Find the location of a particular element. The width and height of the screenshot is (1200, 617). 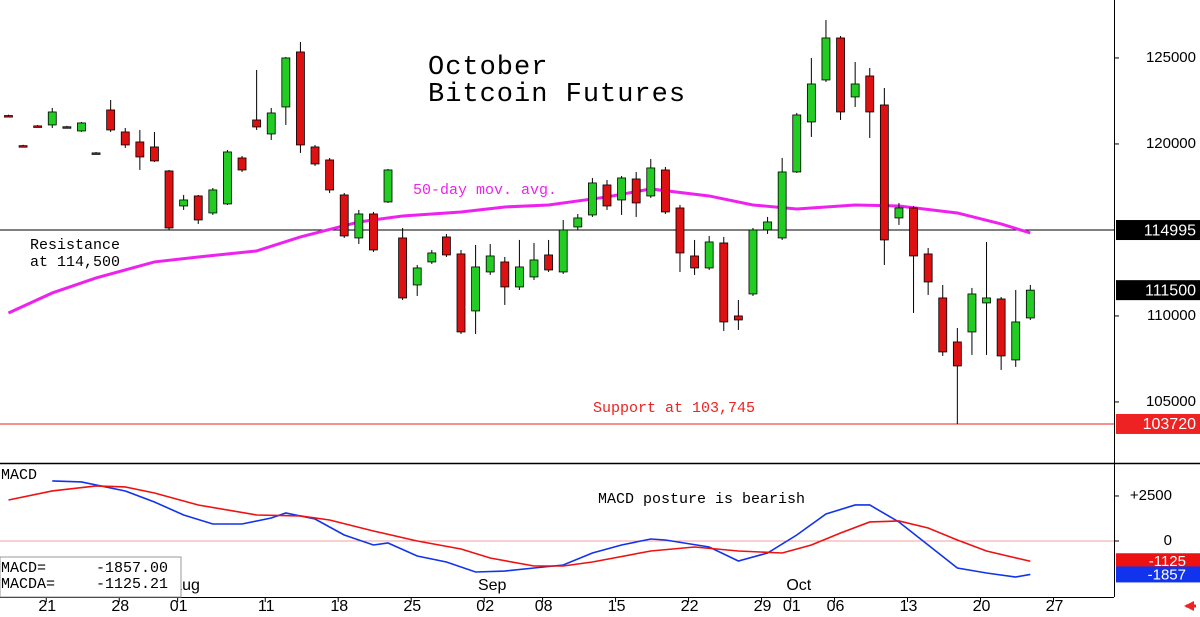

panel-title: MACD is located at coordinates (19, 475).